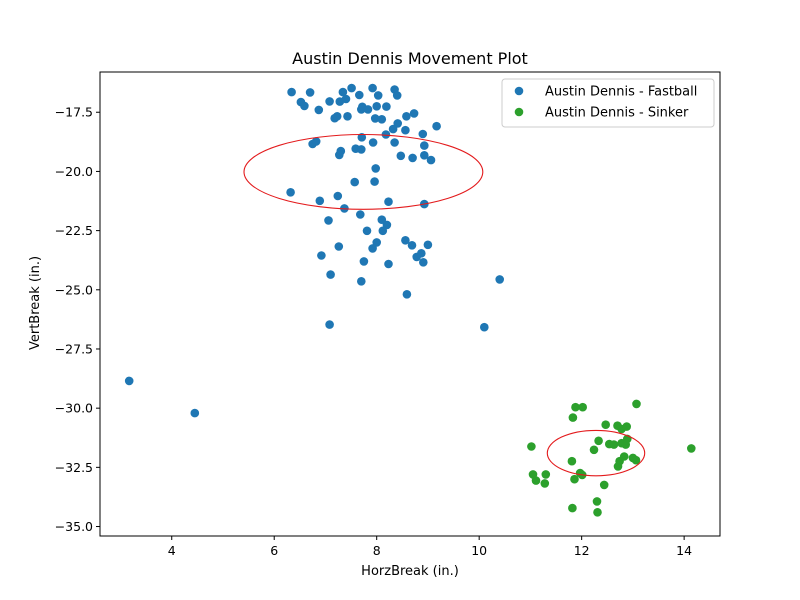 This screenshot has width=800, height=600. Describe the element at coordinates (172, 550) in the screenshot. I see `x-tick-label: 4` at that location.